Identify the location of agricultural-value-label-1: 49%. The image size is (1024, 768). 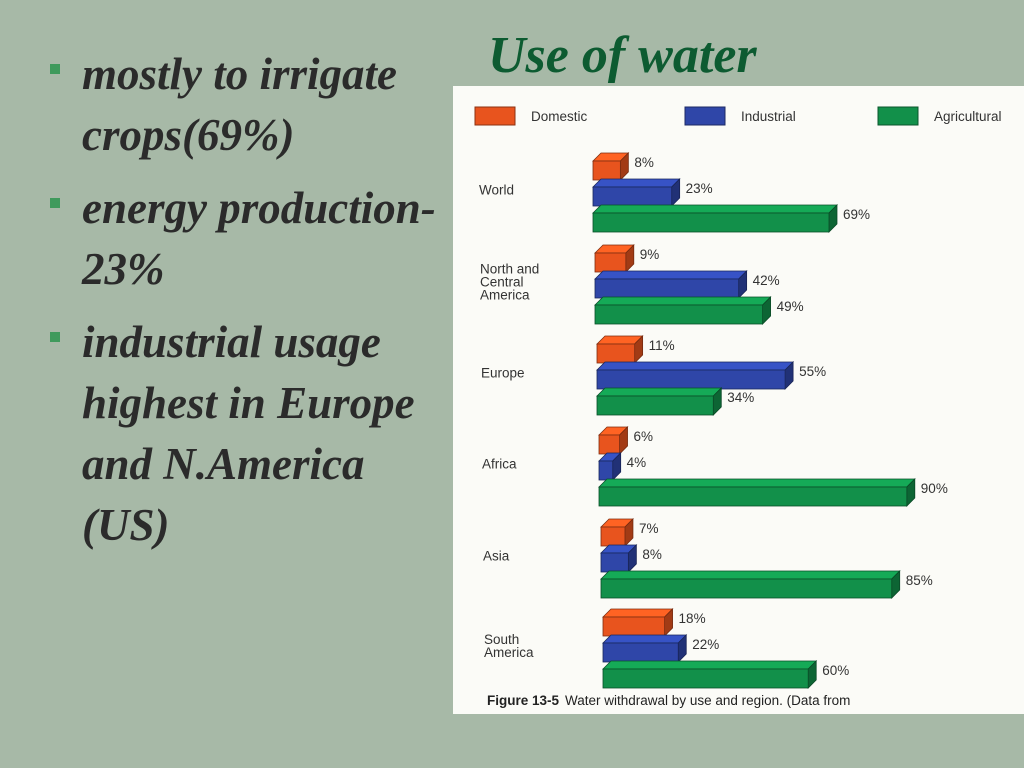
(790, 306).